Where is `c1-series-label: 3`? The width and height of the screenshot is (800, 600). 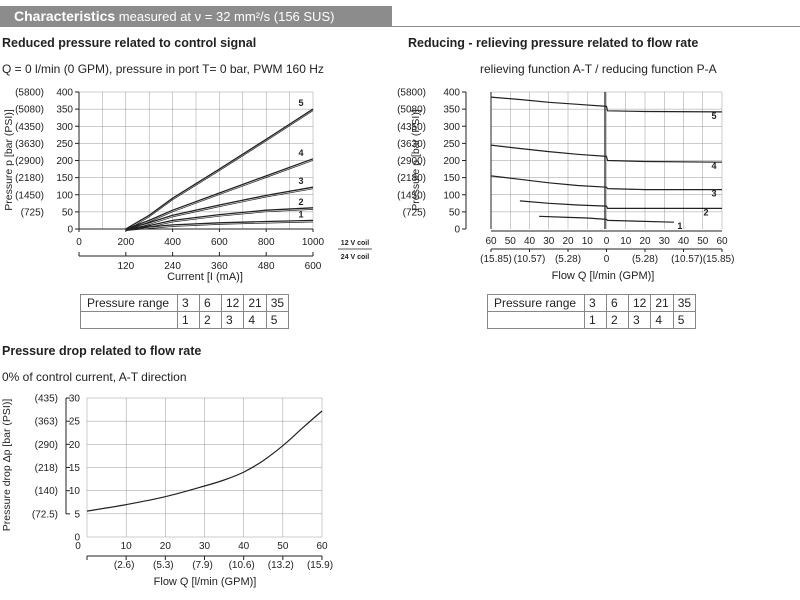
c1-series-label: 3 is located at coordinates (300, 181).